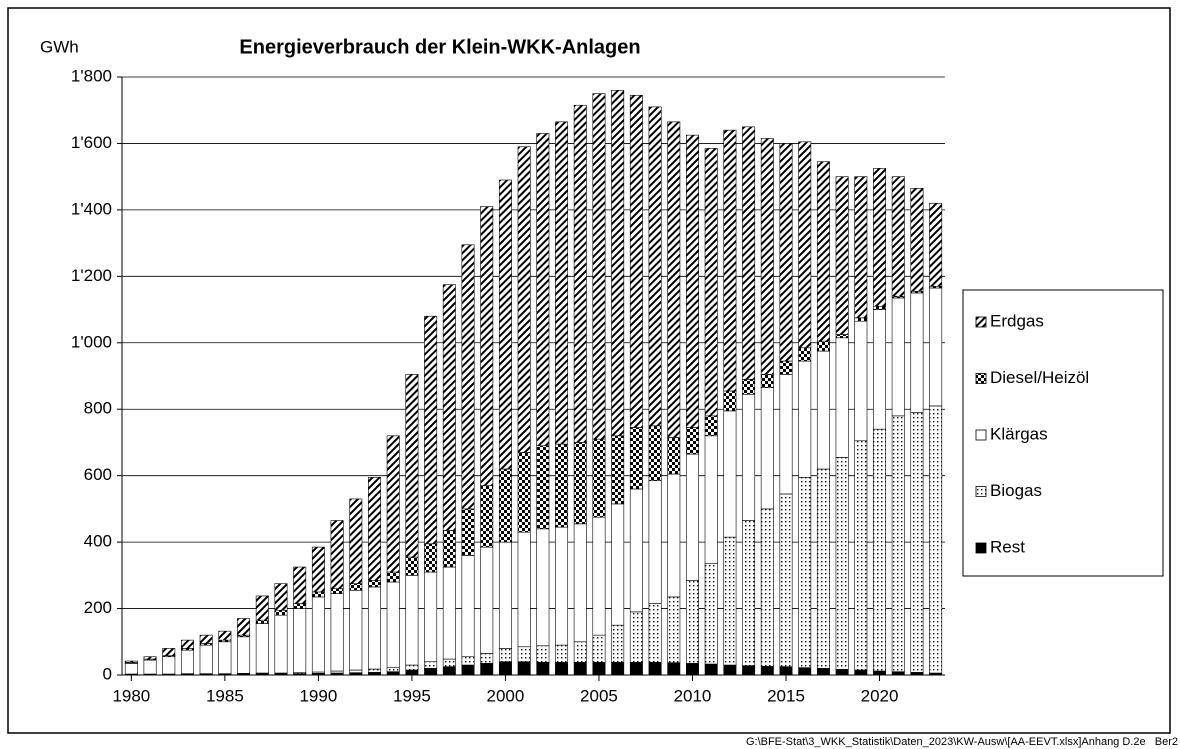 This screenshot has width=1180, height=749. Describe the element at coordinates (1019, 433) in the screenshot. I see `legend-label: Klärgas` at that location.